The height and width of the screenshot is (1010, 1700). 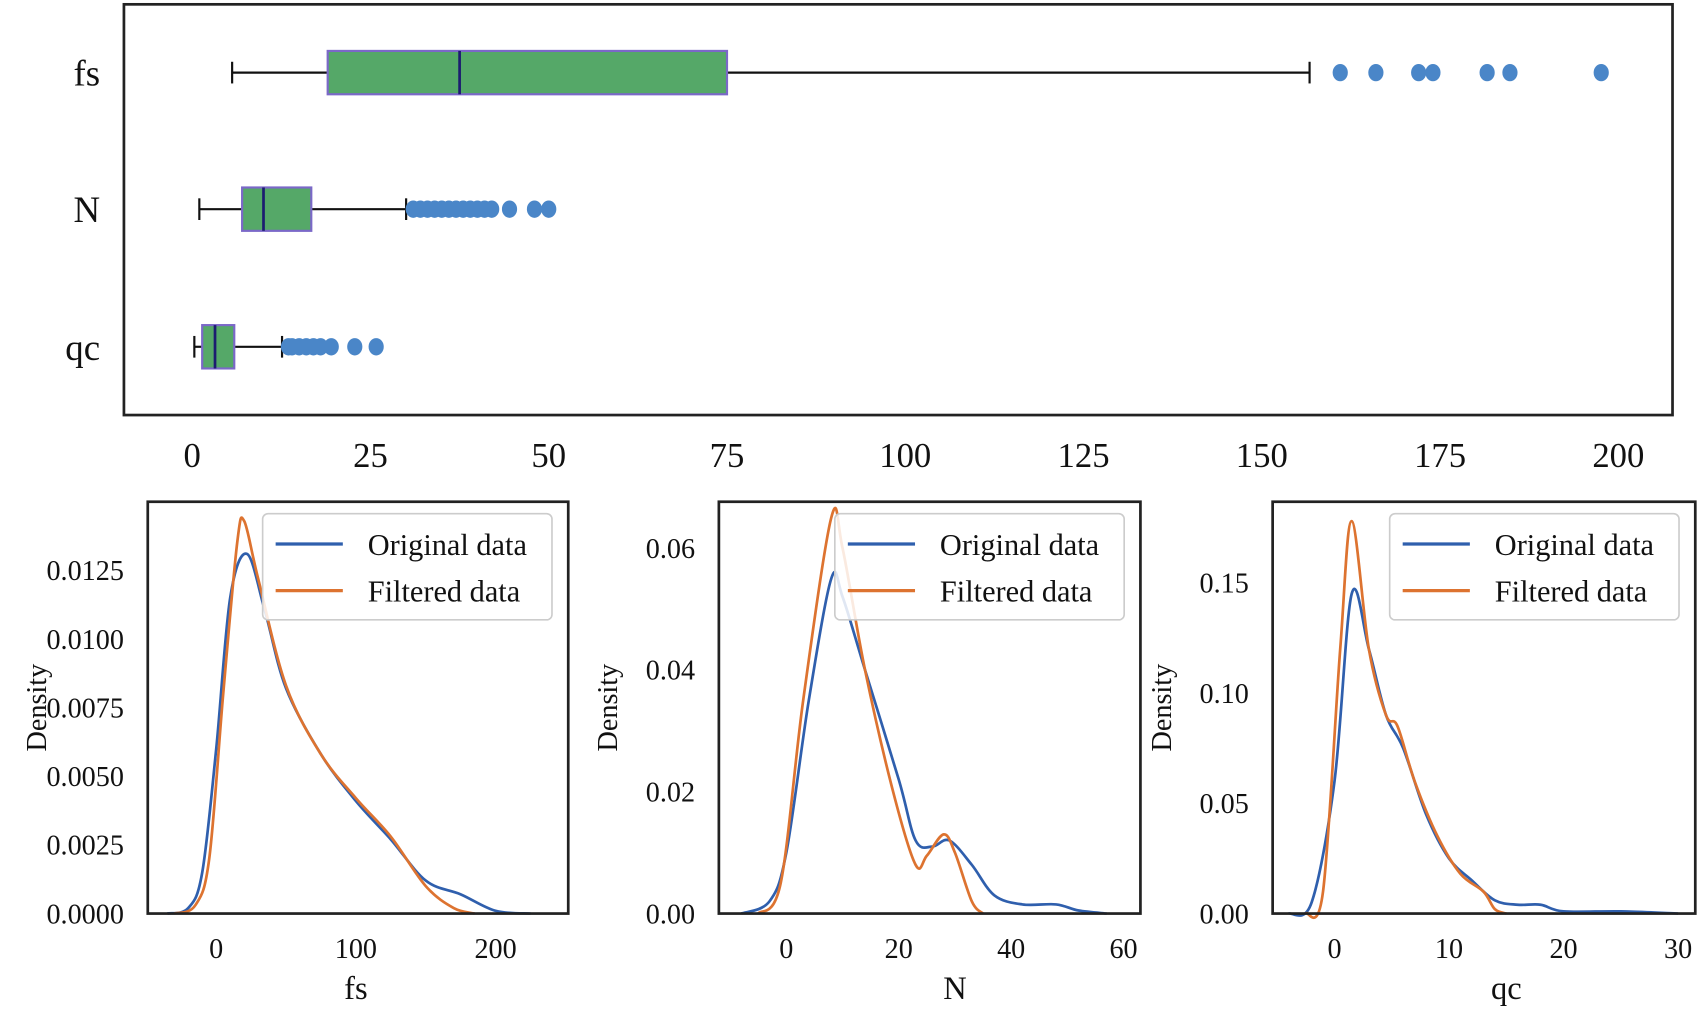 I want to click on y-tick-label: 0.06, so click(x=670, y=549).